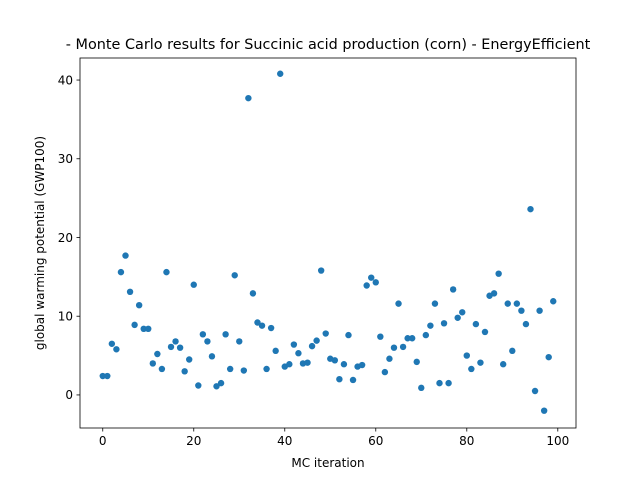 This screenshot has height=480, width=640. I want to click on y-tick-label: 30, so click(65, 159).